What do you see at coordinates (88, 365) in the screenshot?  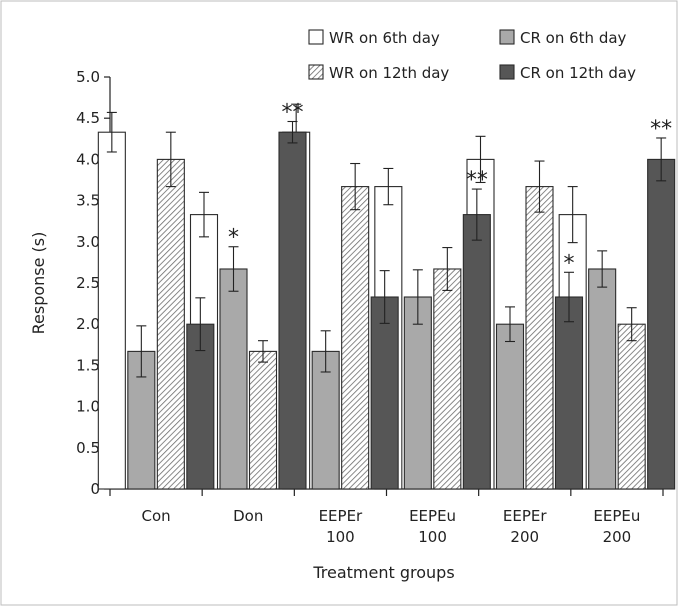 I see `y-tick-label: 1.5` at bounding box center [88, 365].